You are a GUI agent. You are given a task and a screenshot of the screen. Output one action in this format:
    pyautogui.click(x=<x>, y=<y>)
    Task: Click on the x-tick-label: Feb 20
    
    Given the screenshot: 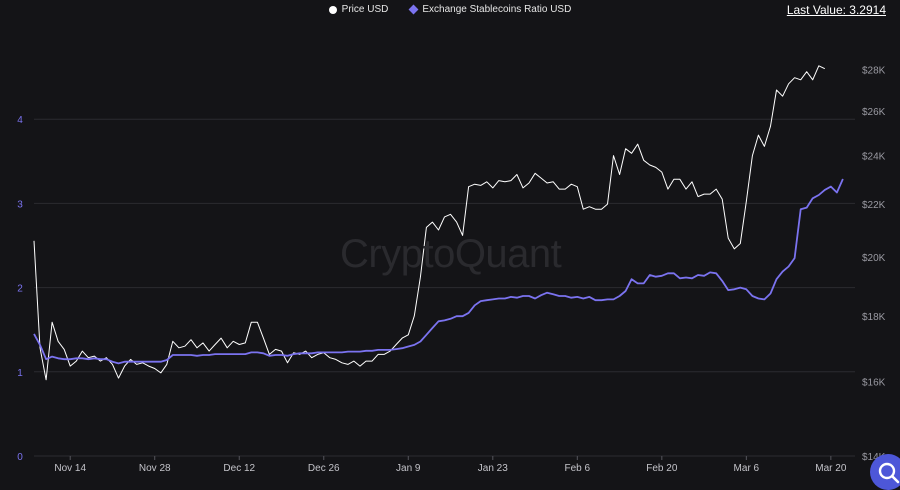 What is the action you would take?
    pyautogui.click(x=662, y=468)
    